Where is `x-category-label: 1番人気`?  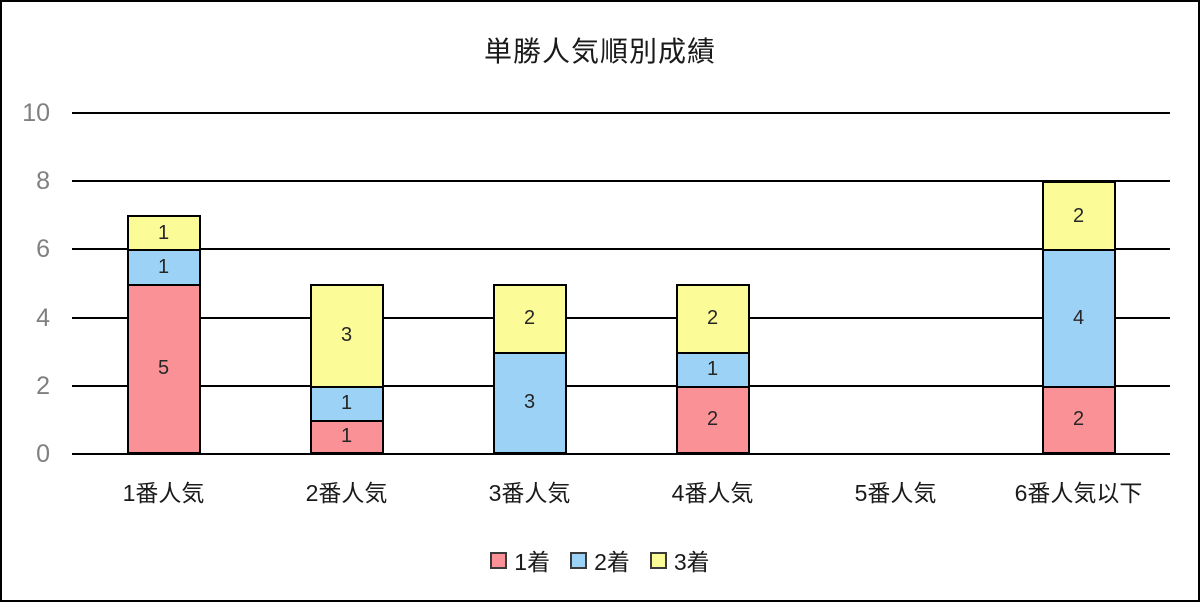
x-category-label: 1番人気 is located at coordinates (163, 493).